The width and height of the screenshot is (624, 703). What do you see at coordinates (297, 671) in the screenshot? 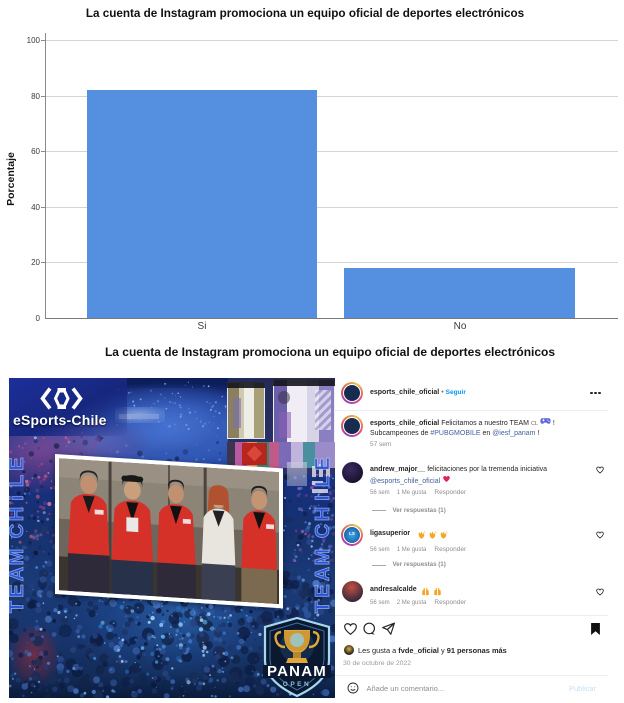
I see `svg-text: PANAM` at bounding box center [297, 671].